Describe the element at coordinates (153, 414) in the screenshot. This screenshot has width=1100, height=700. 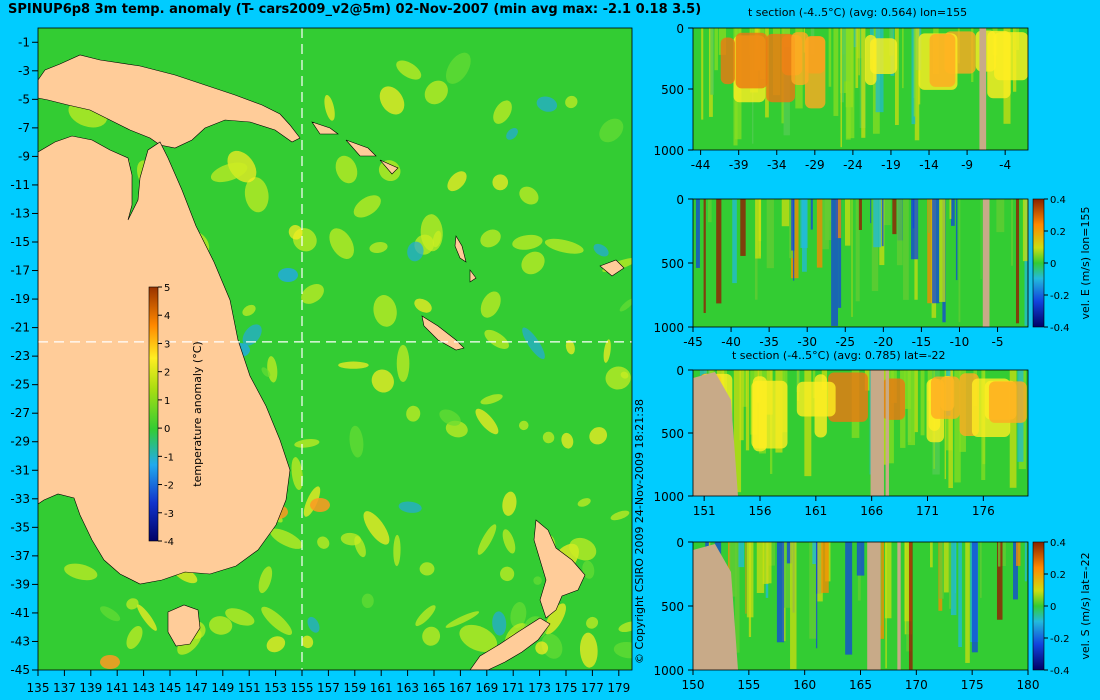
I see `colorbar-icon` at that location.